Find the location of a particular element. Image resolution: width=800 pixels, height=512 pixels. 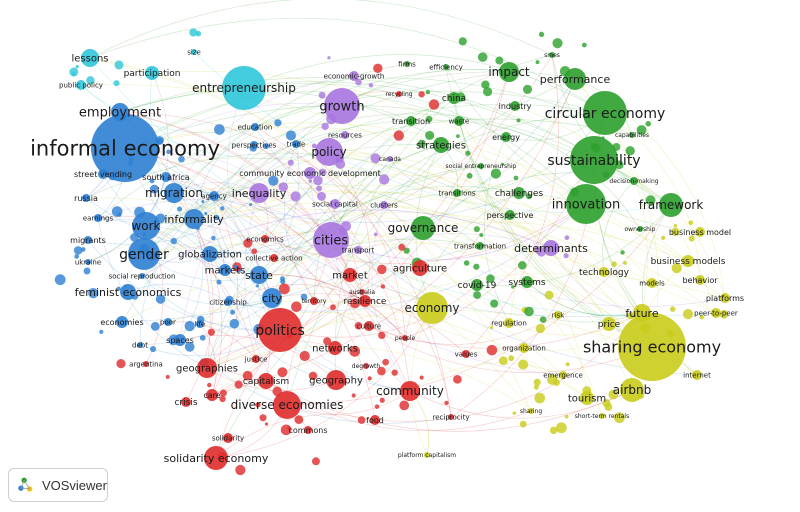

term-label-participation: participation is located at coordinates (152, 74).